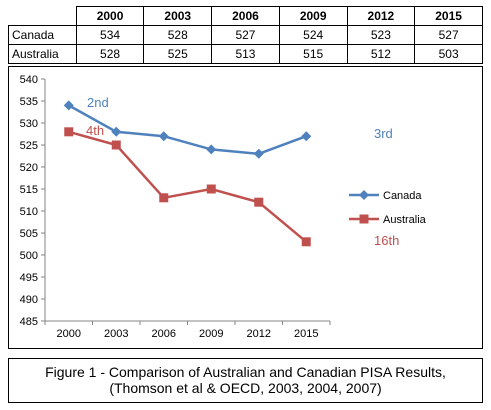 The height and width of the screenshot is (410, 491). What do you see at coordinates (381, 35) in the screenshot?
I see `table-cell: 523` at bounding box center [381, 35].